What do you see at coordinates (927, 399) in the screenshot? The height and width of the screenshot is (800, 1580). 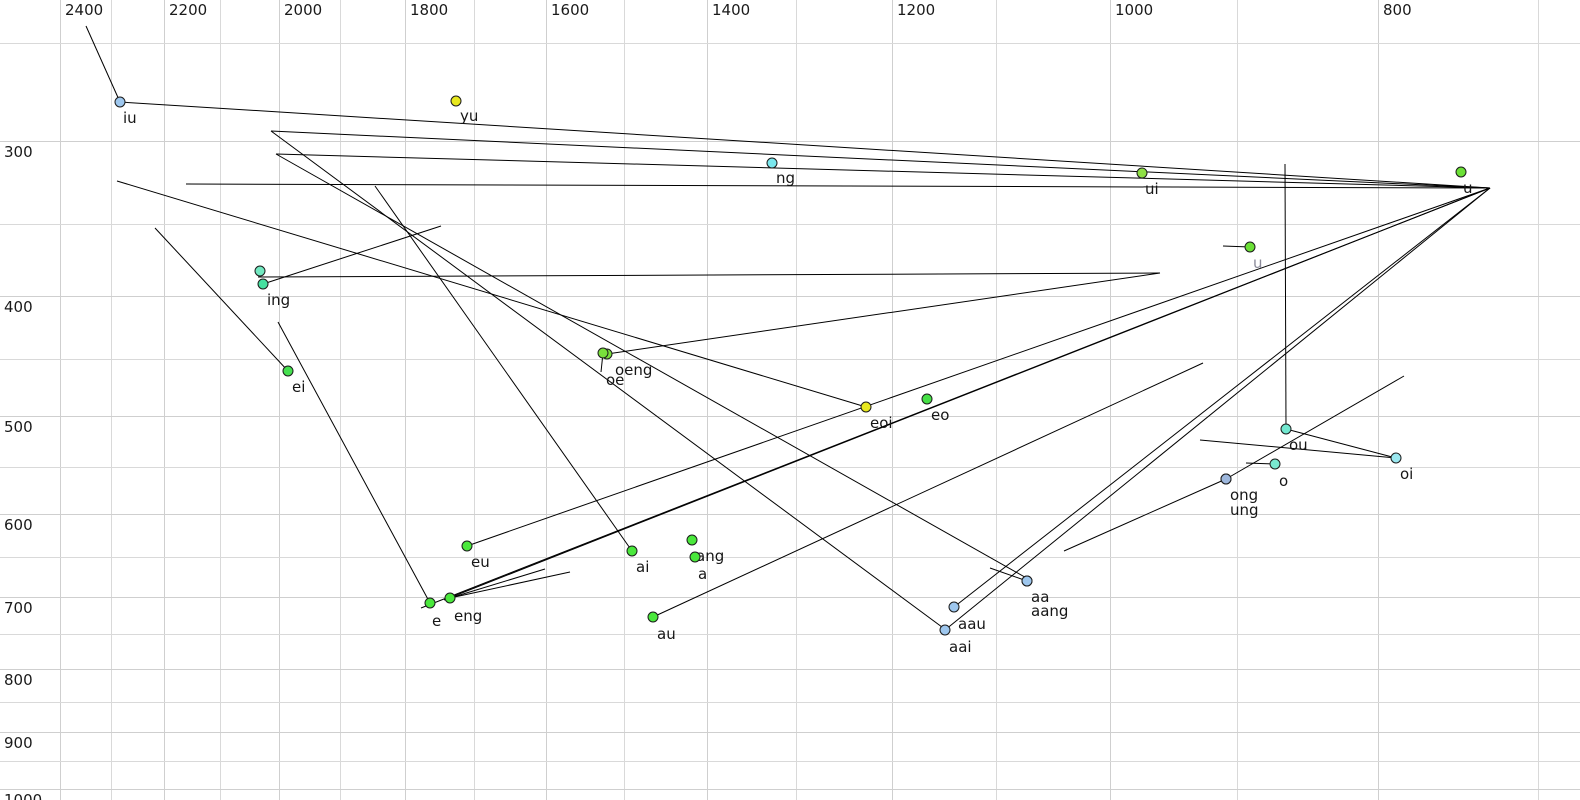 I see `vowel-marker-eo` at bounding box center [927, 399].